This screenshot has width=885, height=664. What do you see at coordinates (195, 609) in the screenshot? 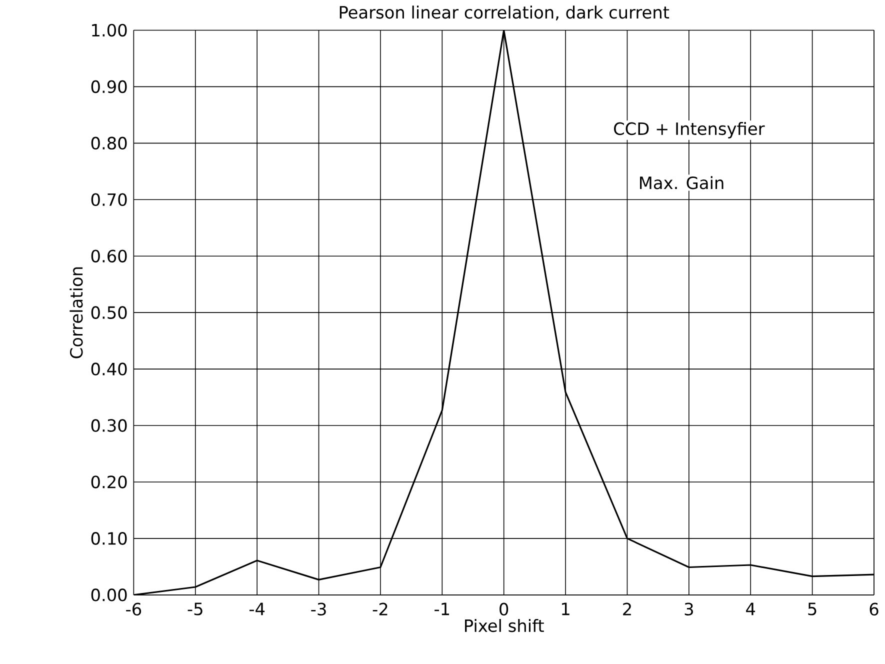
I see `x-tick-label: -5` at bounding box center [195, 609].